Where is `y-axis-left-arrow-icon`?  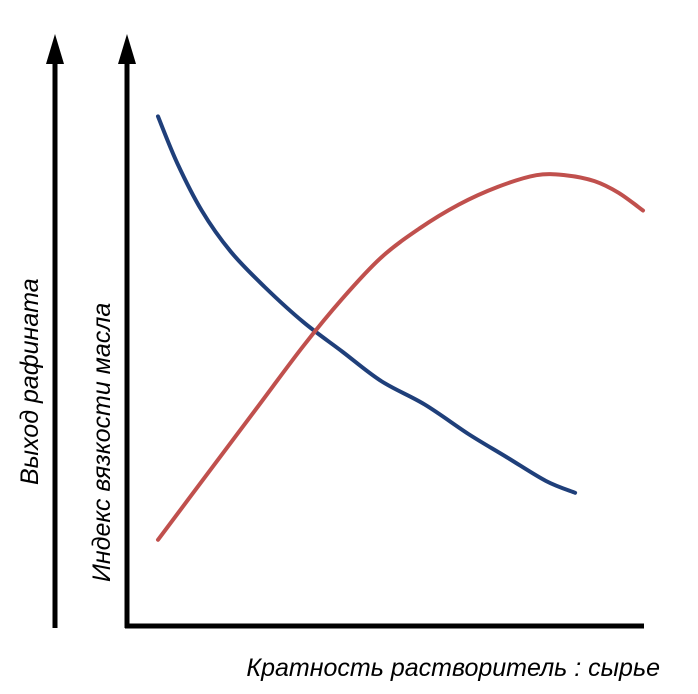
y-axis-left-arrow-icon is located at coordinates (55, 49).